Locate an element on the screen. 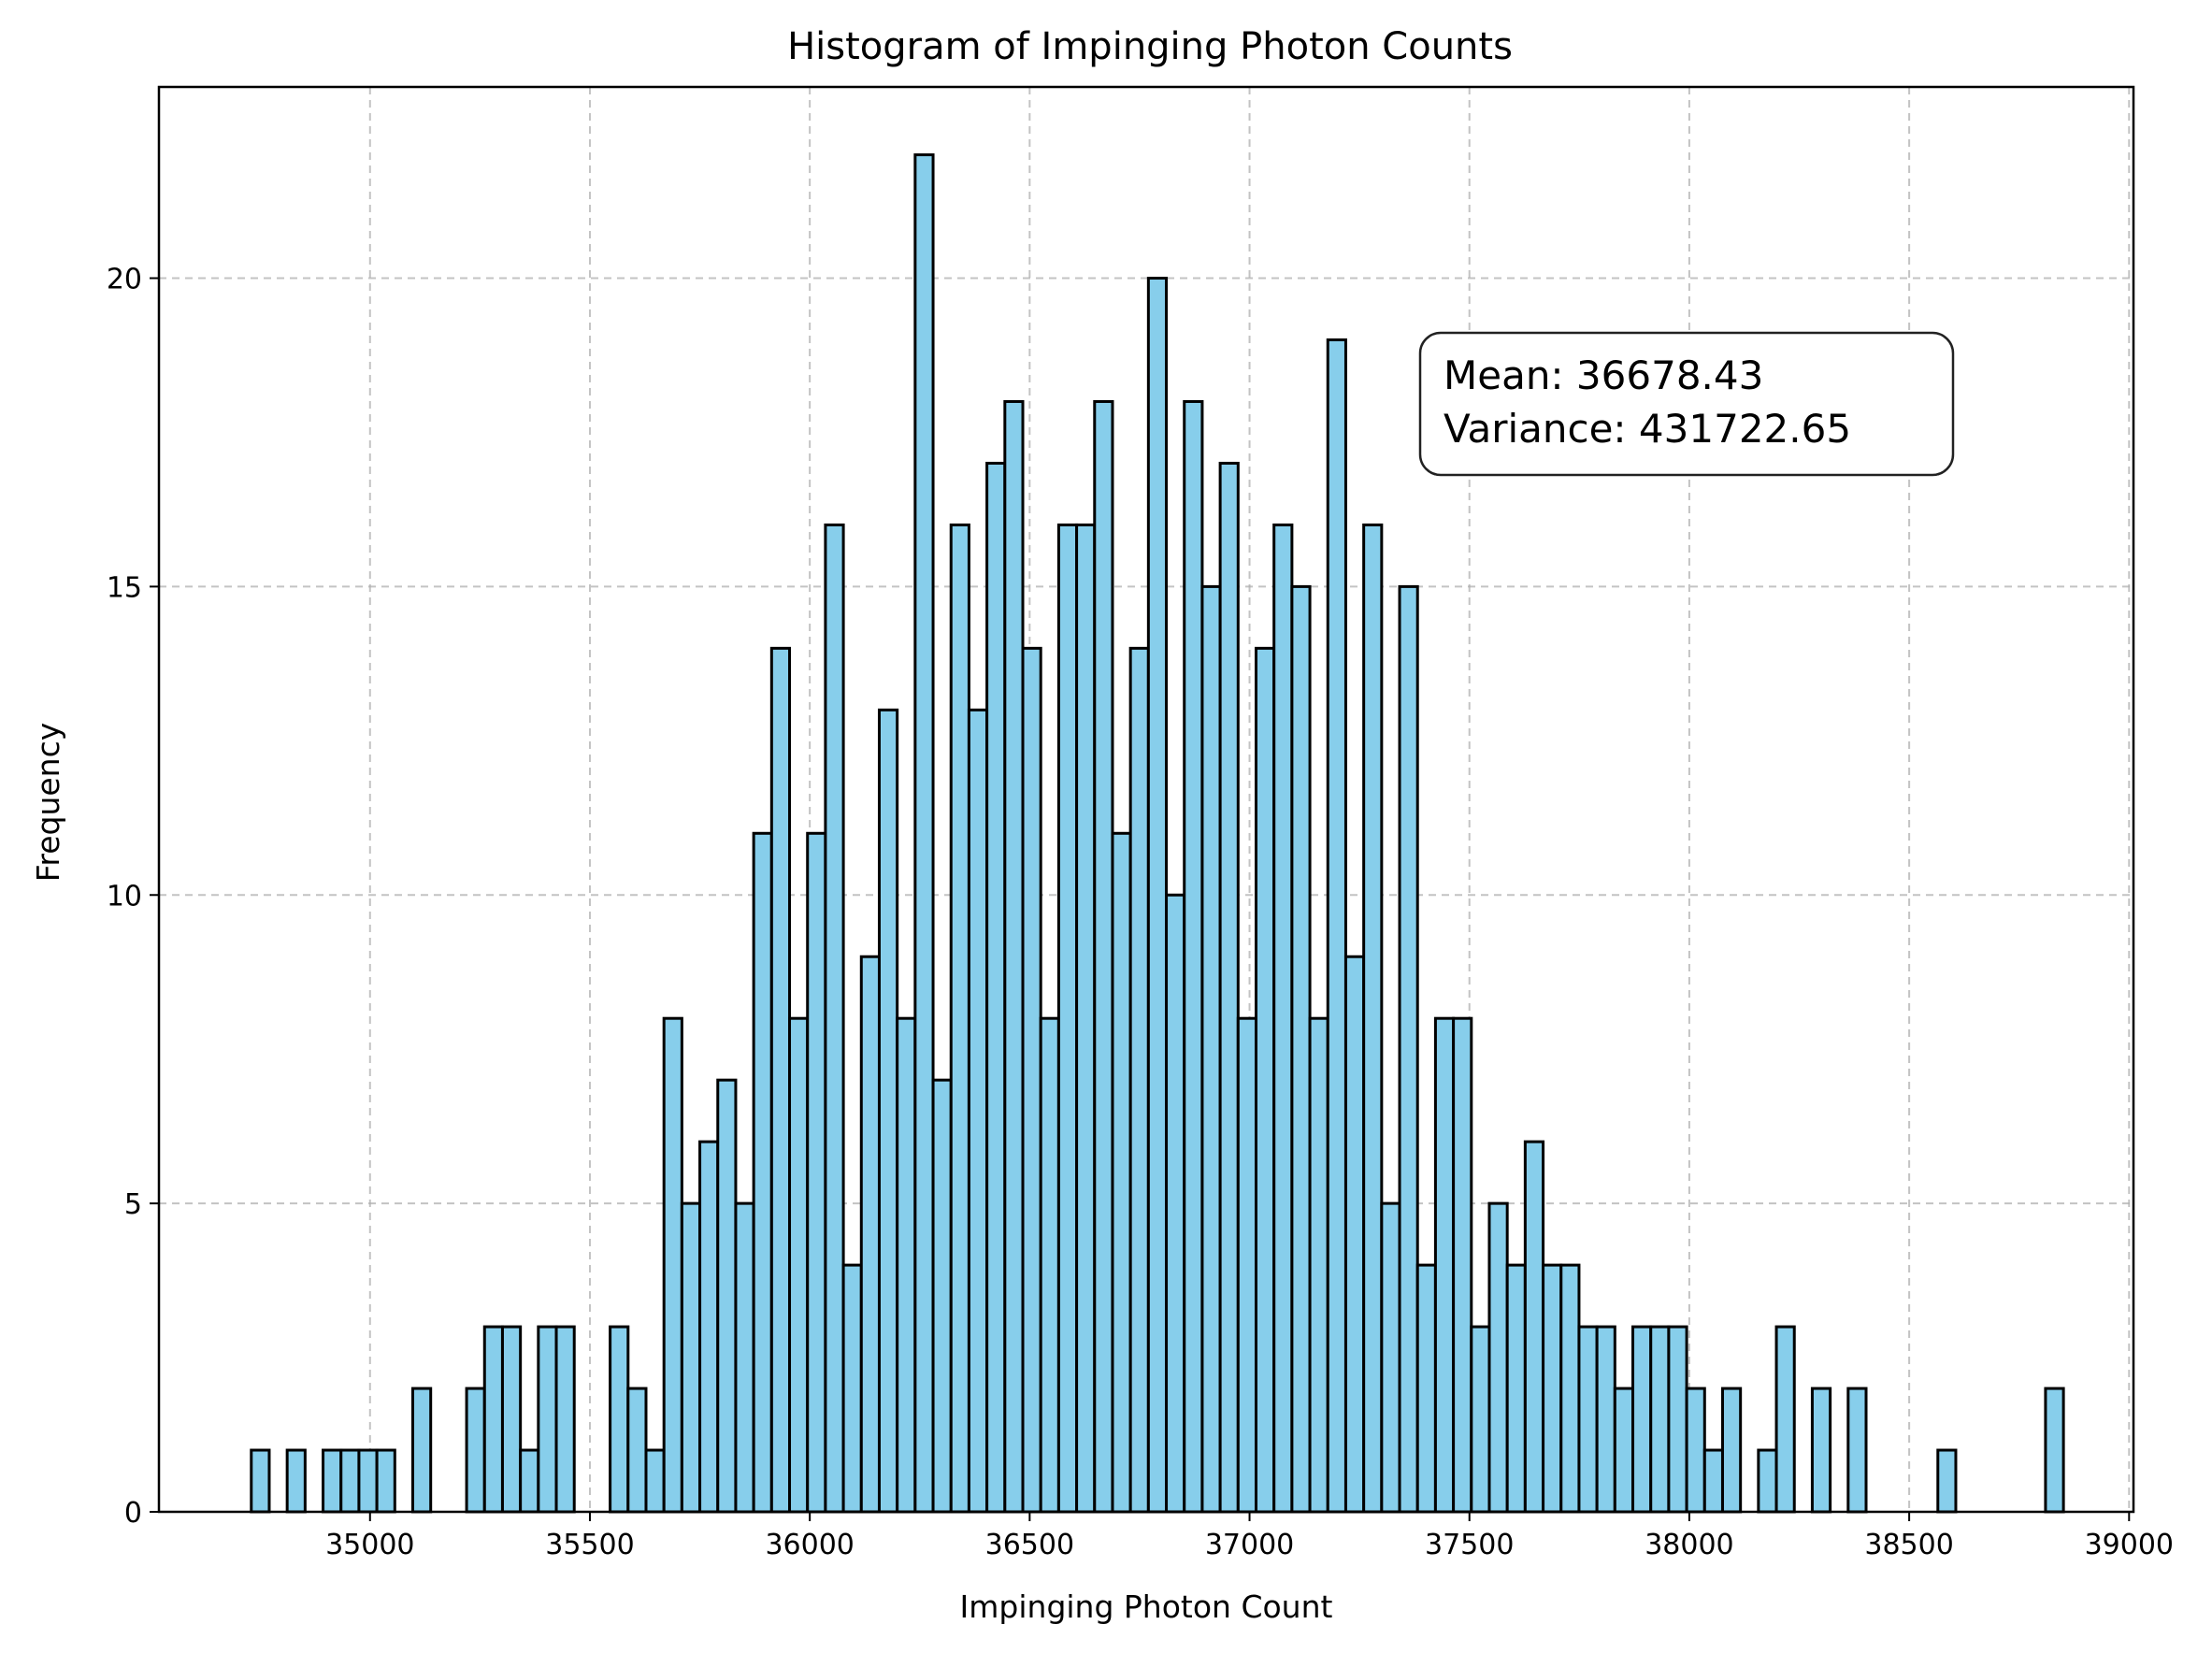  x-tick-label: 35000 is located at coordinates (369, 1545).